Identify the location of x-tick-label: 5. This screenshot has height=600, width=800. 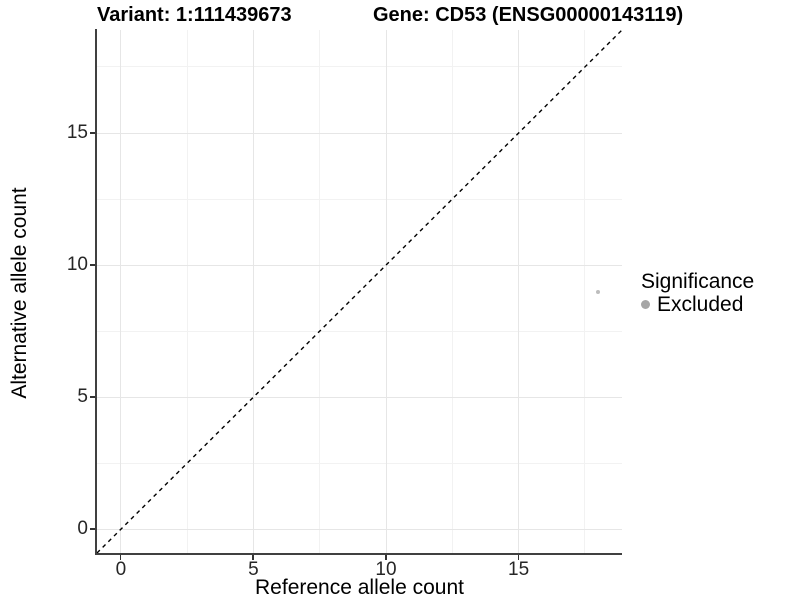
(253, 569).